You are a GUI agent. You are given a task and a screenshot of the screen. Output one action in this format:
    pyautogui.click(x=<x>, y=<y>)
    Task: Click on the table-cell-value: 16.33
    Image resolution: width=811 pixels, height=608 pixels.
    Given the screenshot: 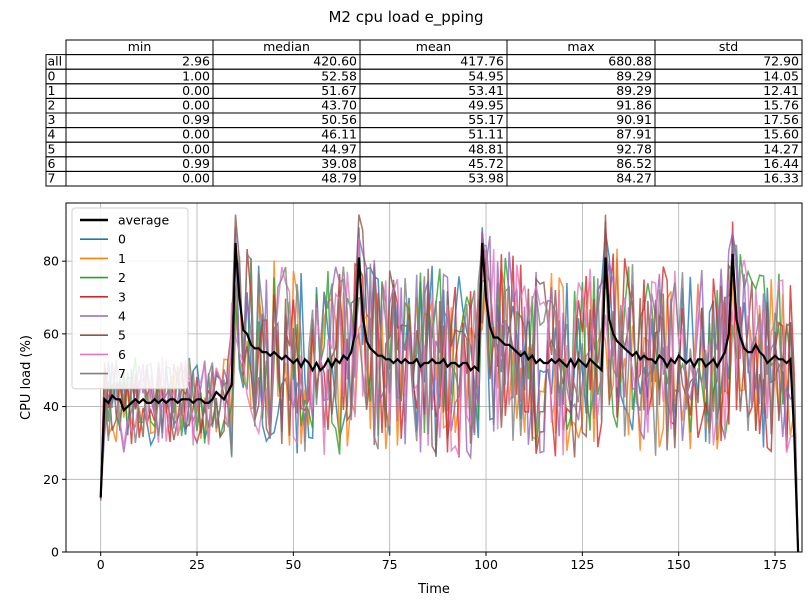 What is the action you would take?
    pyautogui.click(x=781, y=178)
    